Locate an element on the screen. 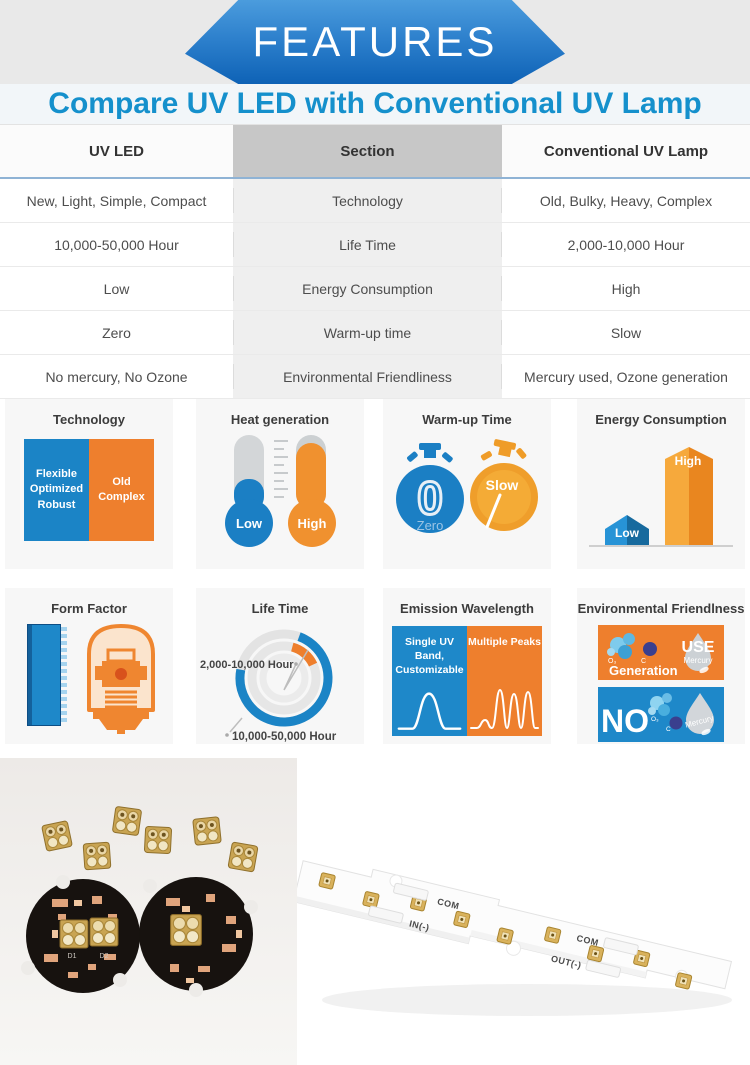  header-section: Section is located at coordinates (367, 151).